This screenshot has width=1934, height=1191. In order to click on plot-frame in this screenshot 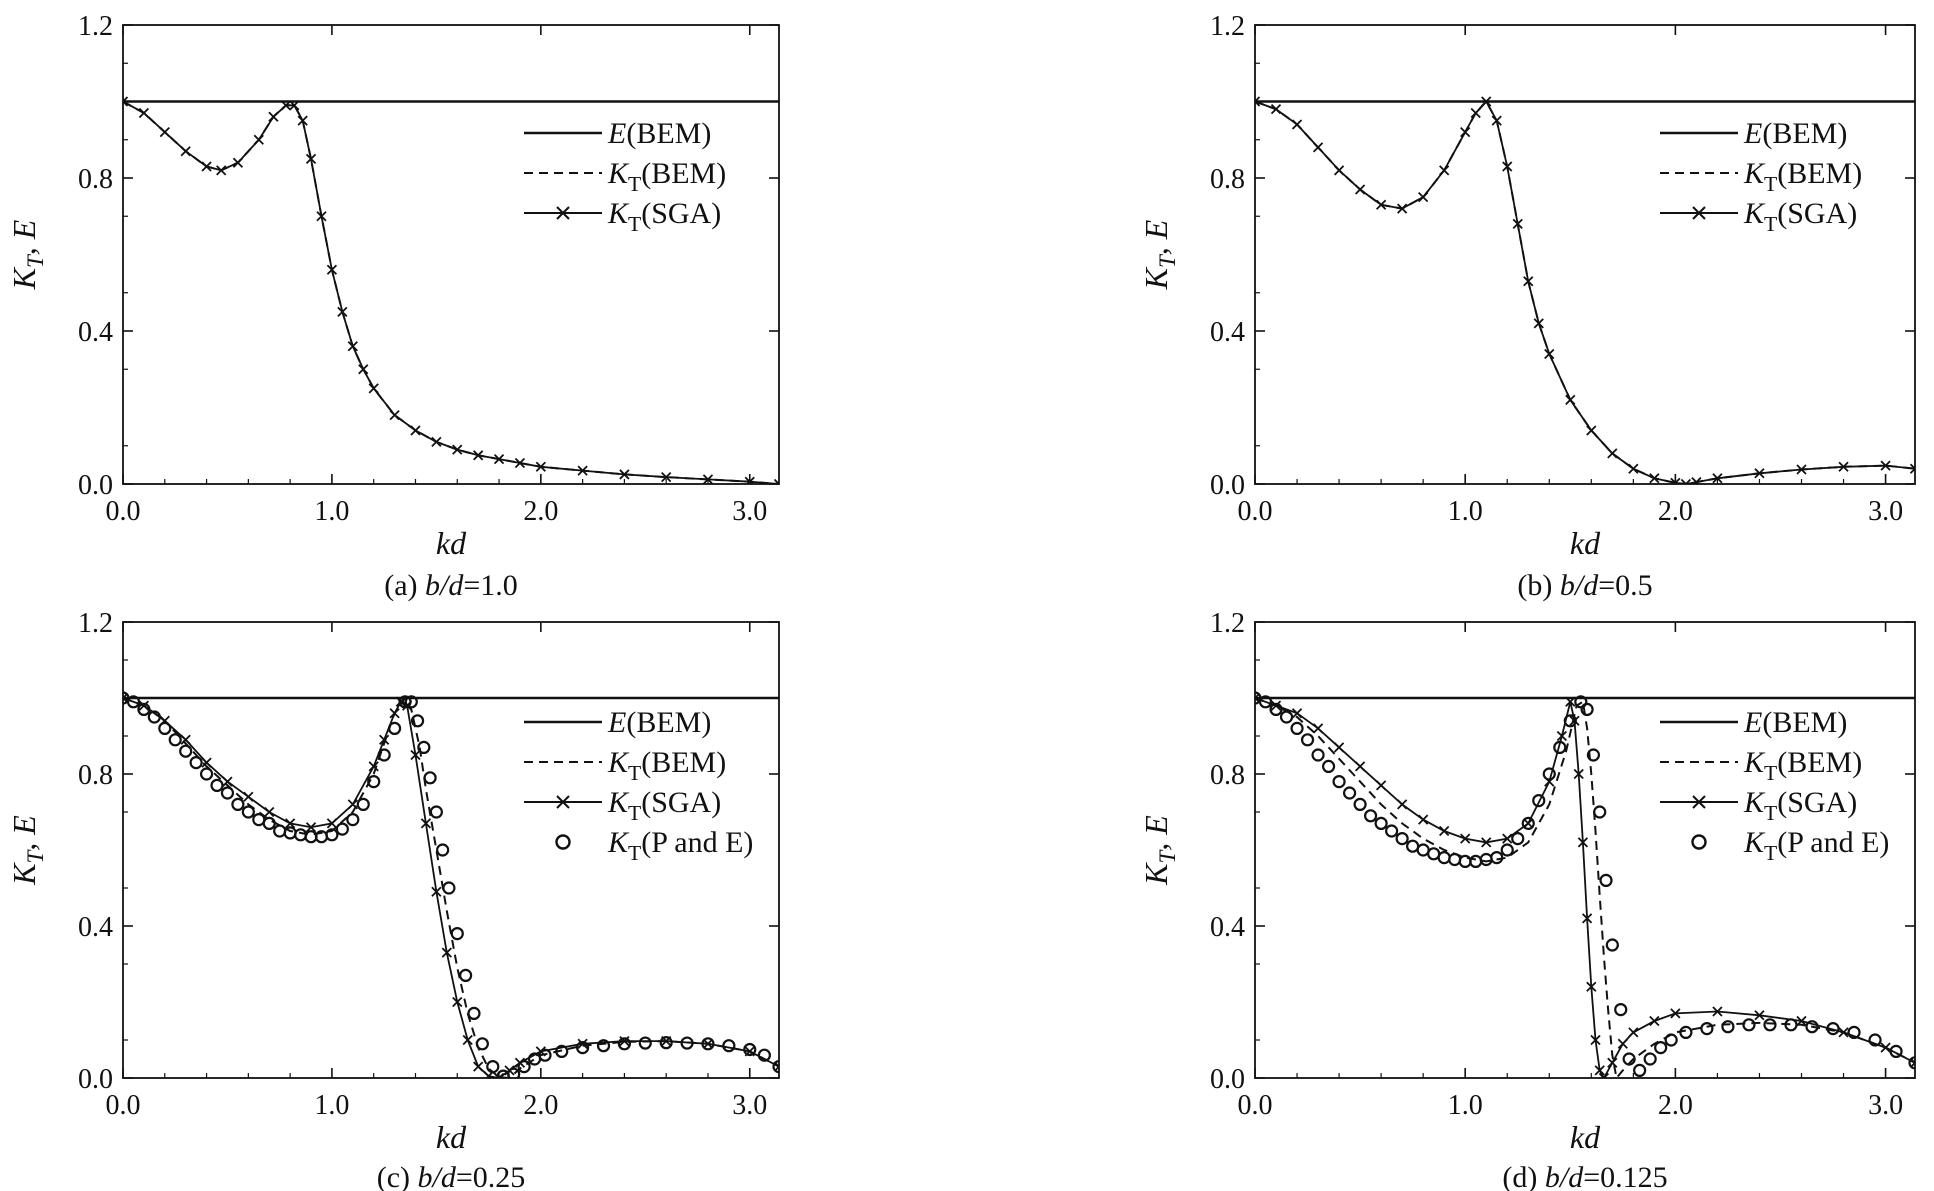, I will do `click(1585, 254)`.